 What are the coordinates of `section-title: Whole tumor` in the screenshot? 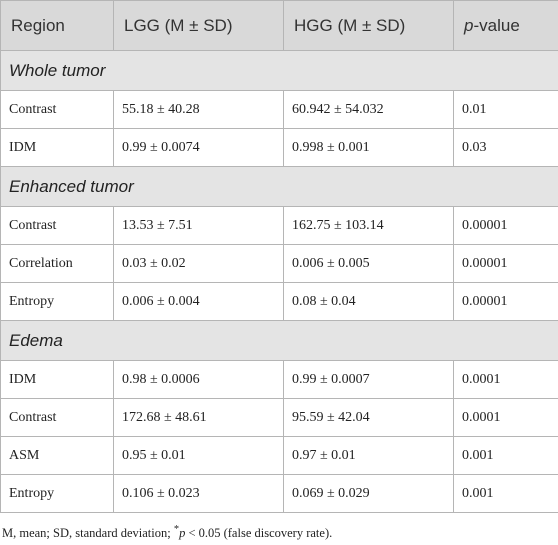 It's located at (279, 70).